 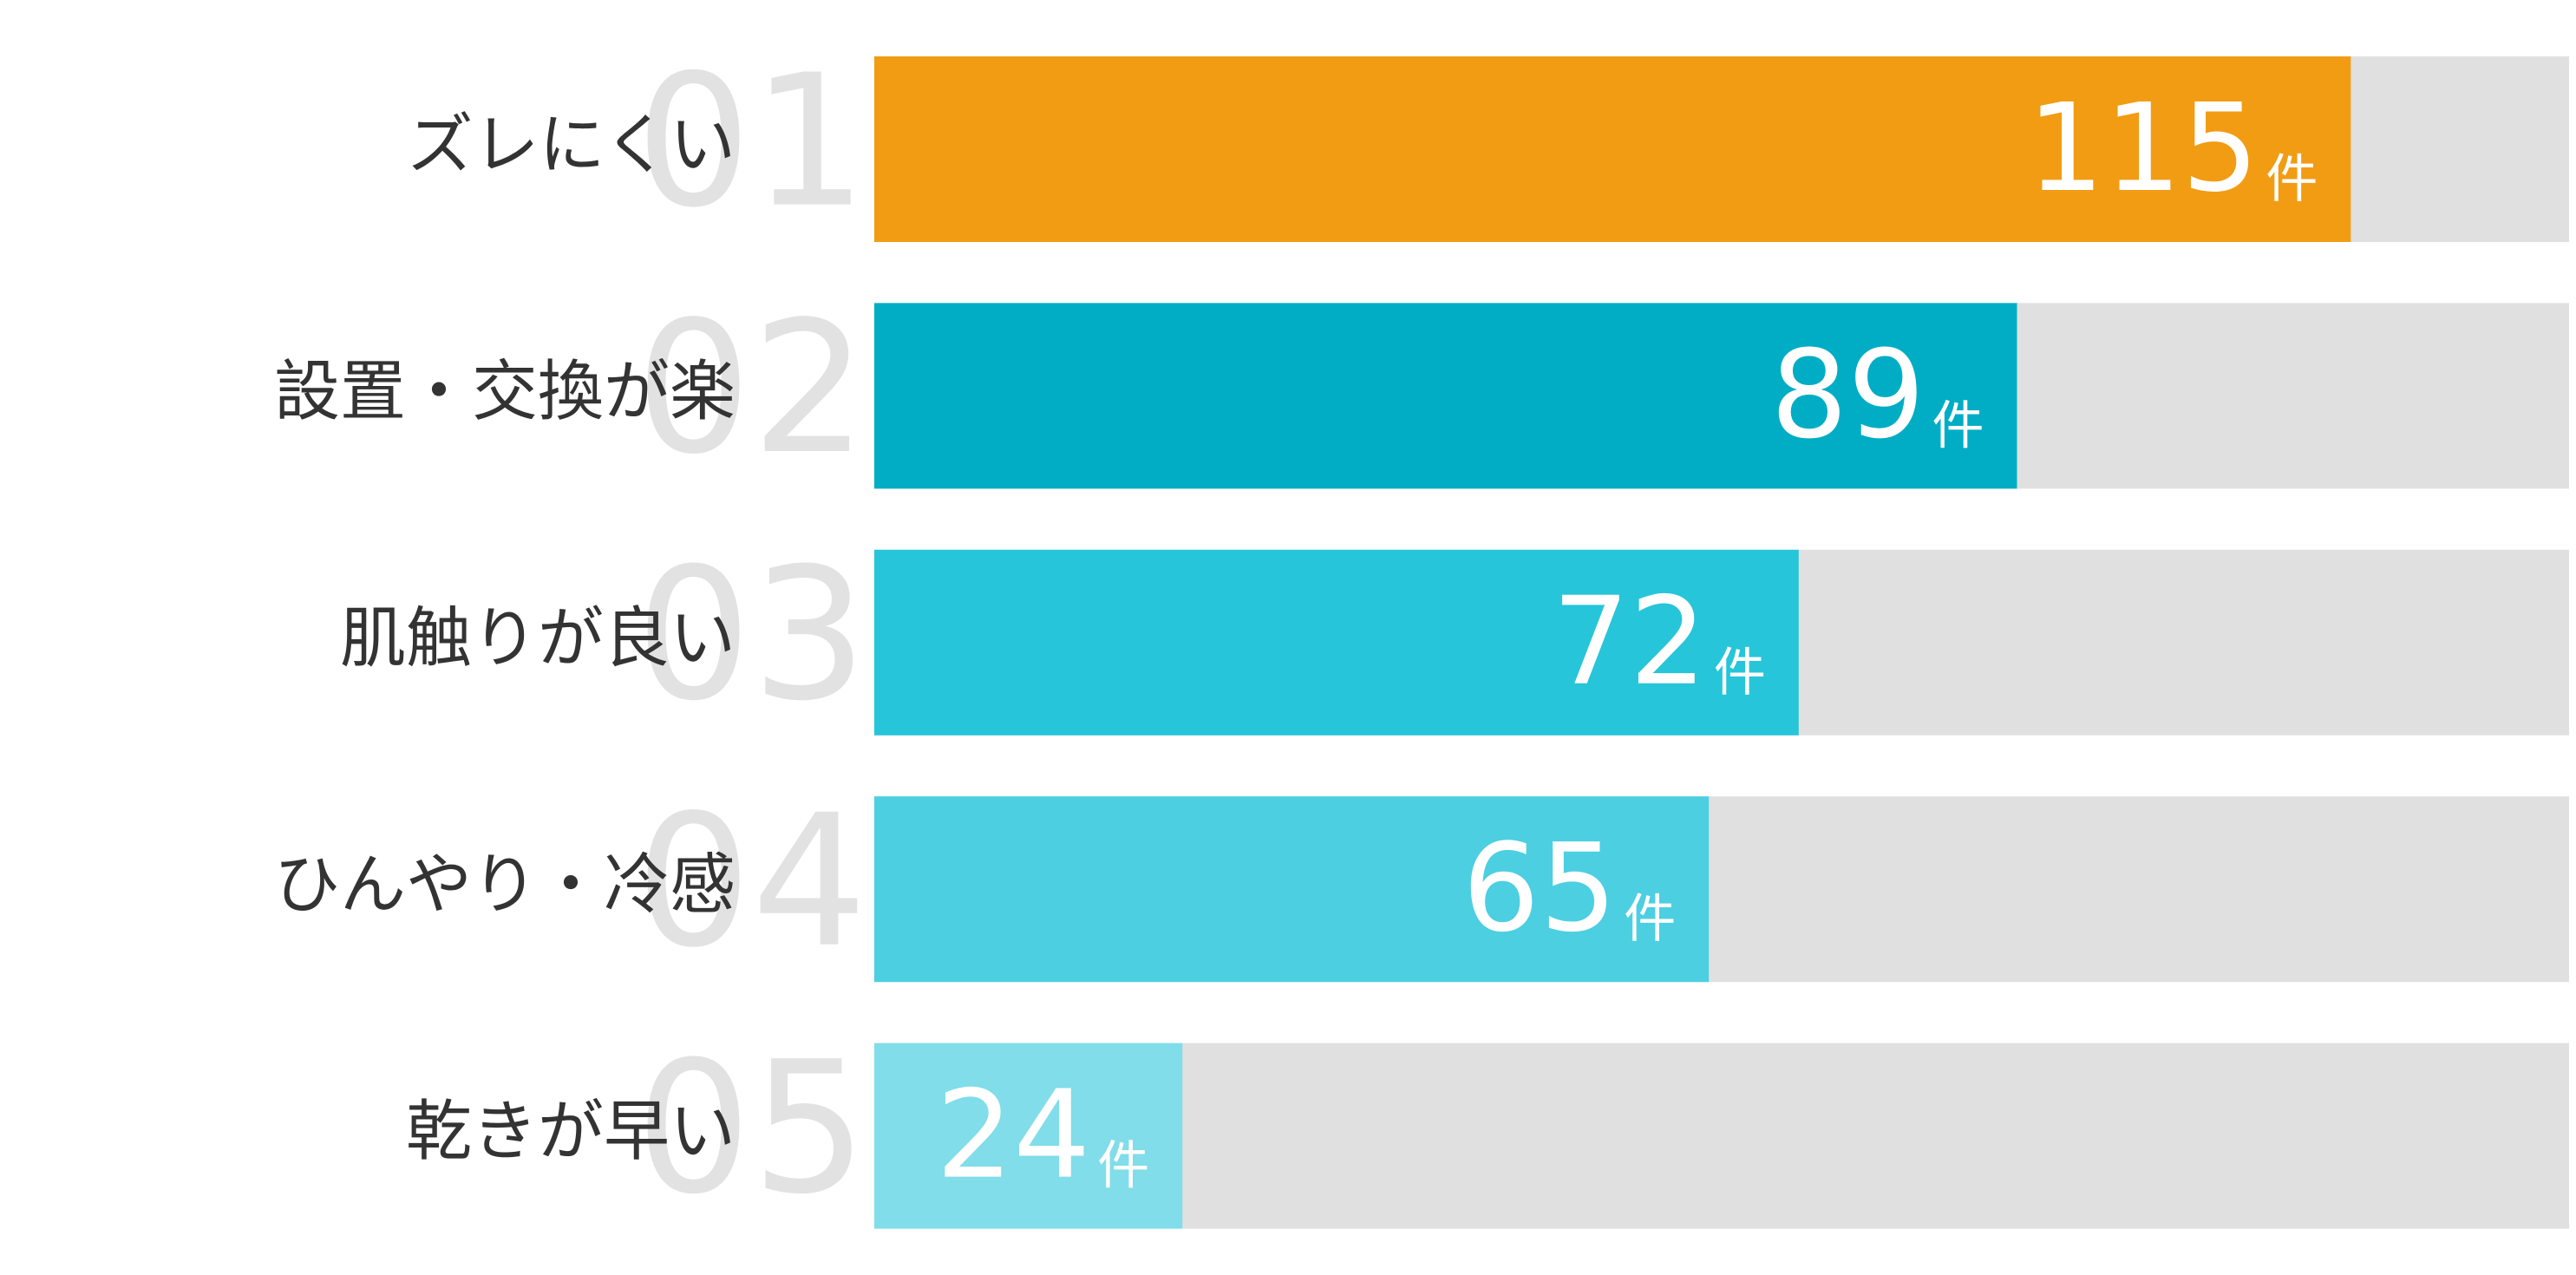 I want to click on value-label: 89 件, so click(x=1877, y=395).